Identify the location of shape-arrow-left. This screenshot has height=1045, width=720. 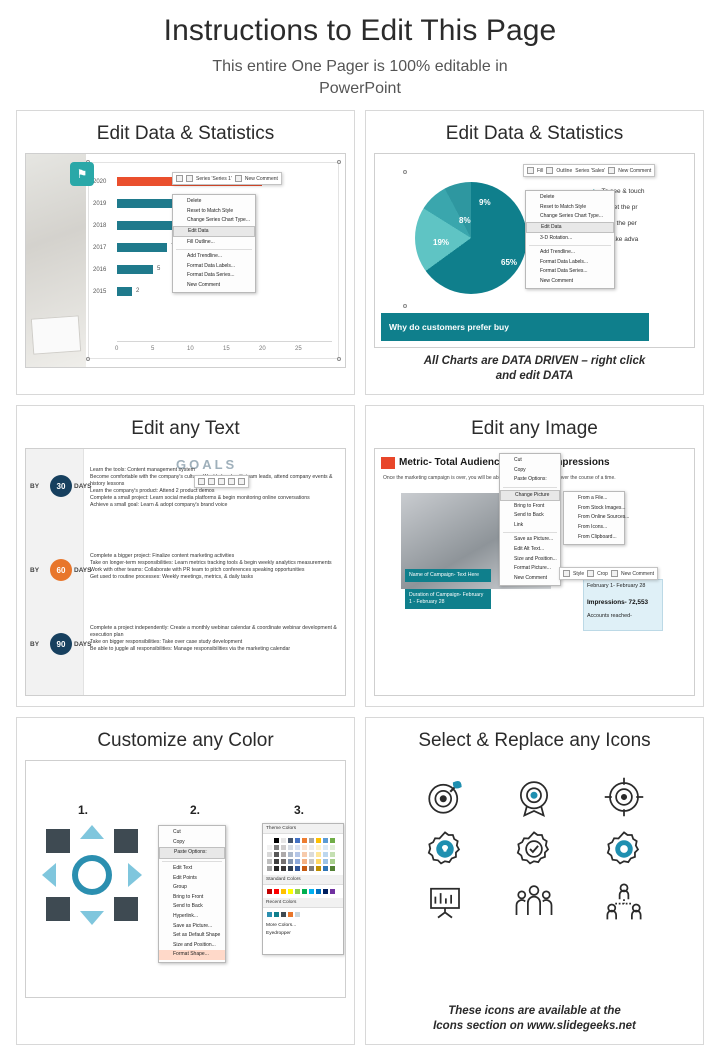
(49, 875).